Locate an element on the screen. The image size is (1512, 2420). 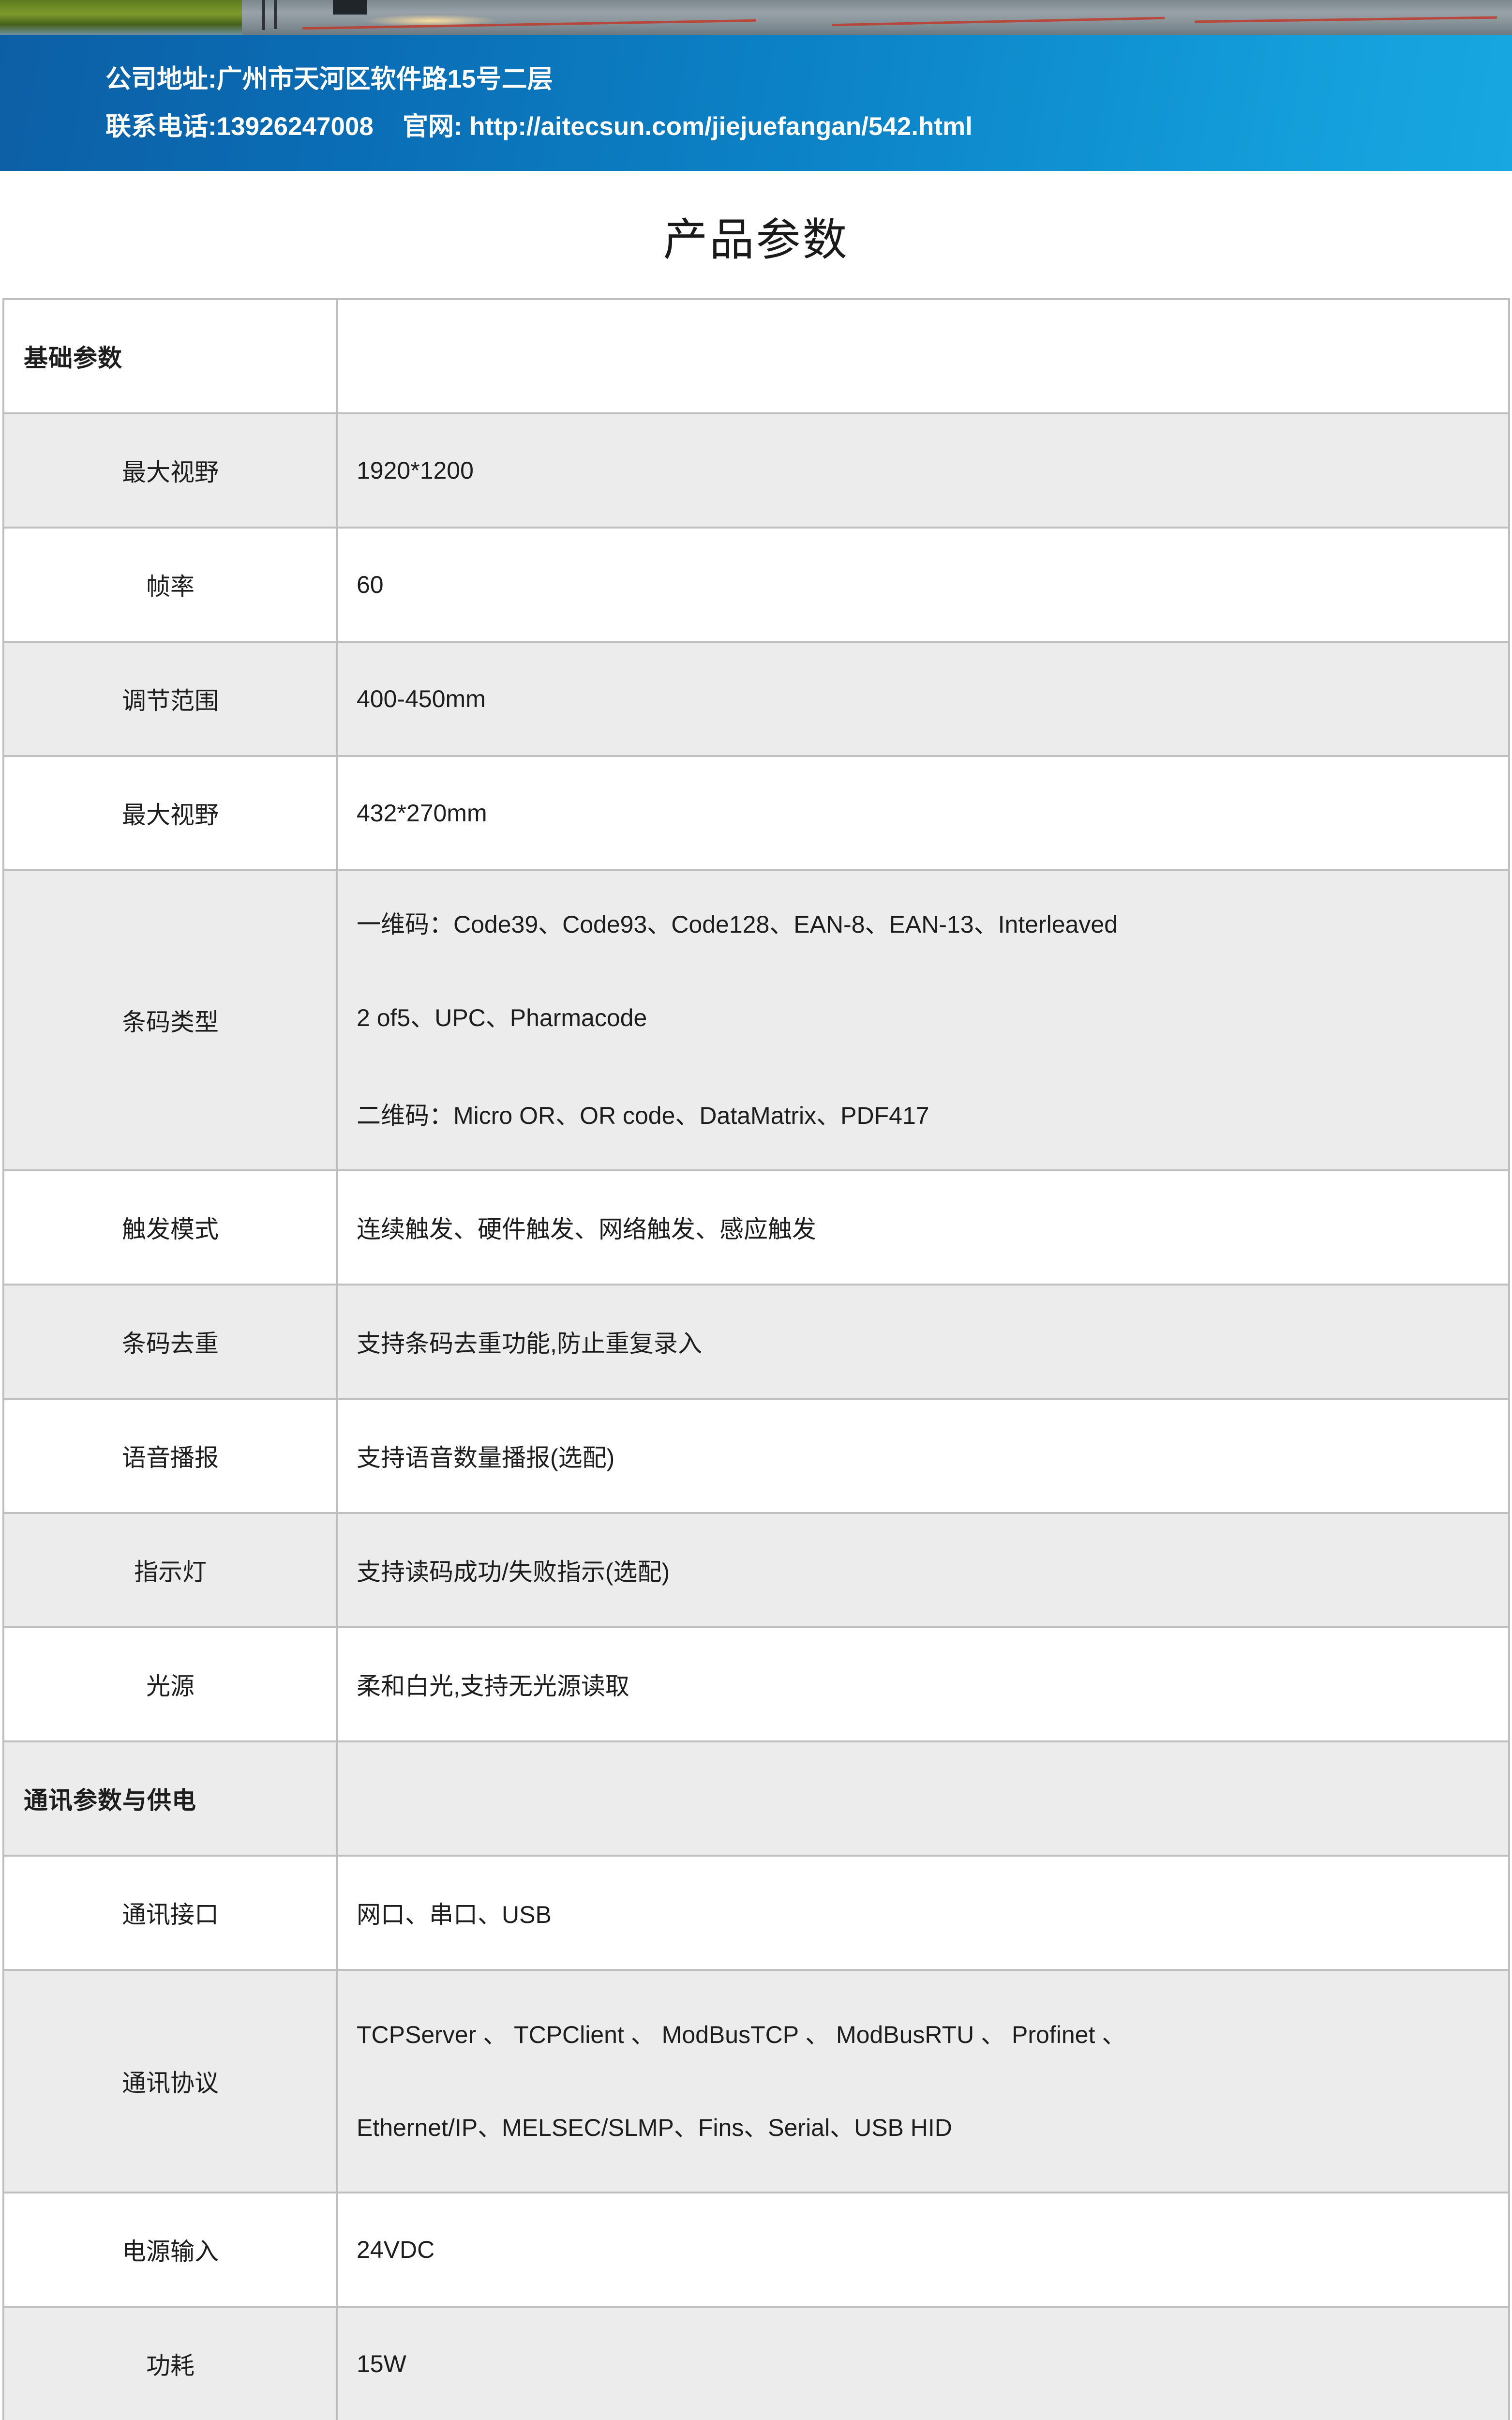
section-title: 基础参数 is located at coordinates (170, 356).